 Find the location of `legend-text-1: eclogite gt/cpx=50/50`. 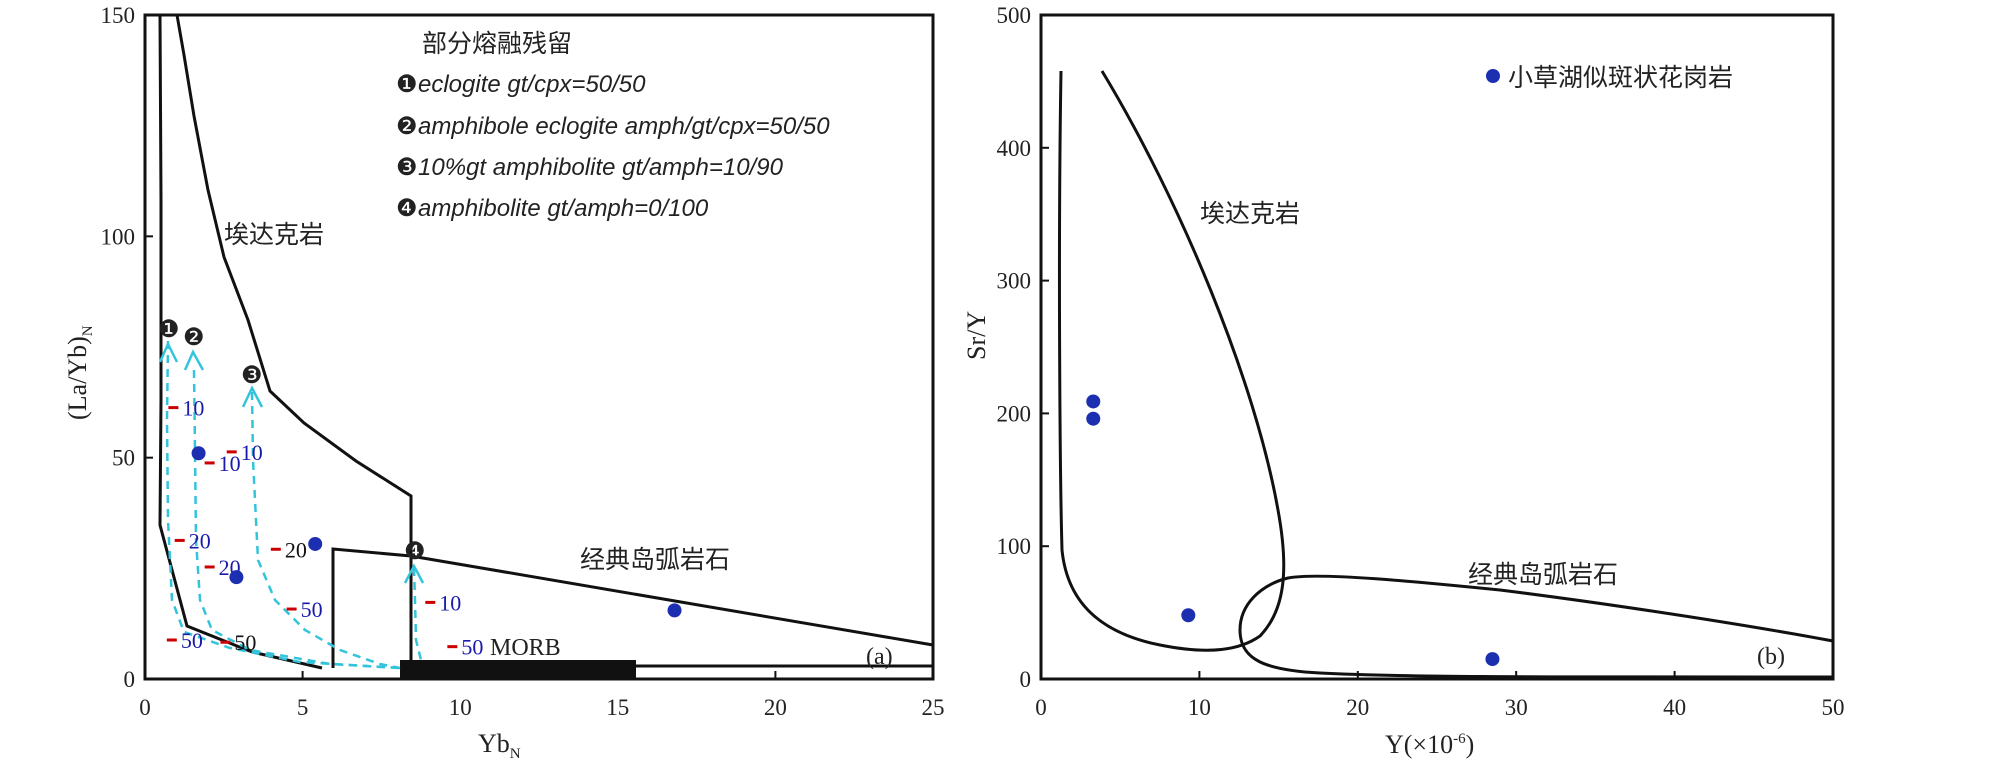

legend-text-1: eclogite gt/cpx=50/50 is located at coordinates (532, 84).